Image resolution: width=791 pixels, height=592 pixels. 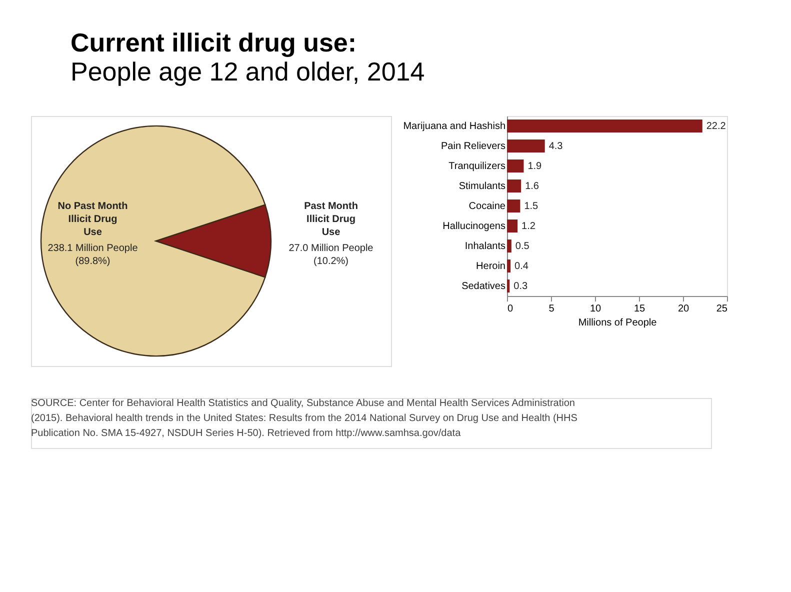 I want to click on y-tick-label: Cocaine, so click(x=487, y=206).